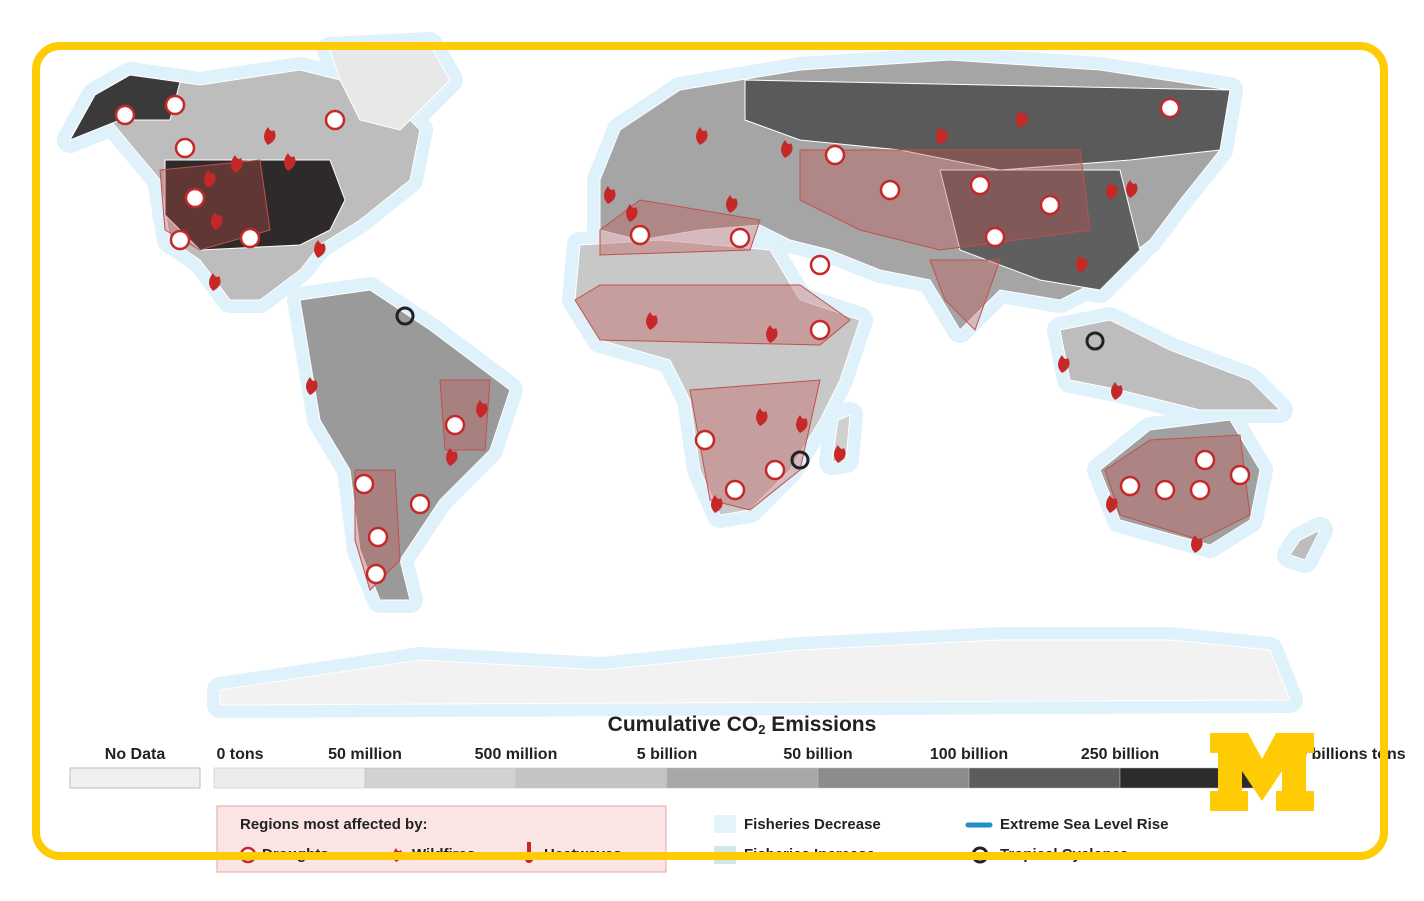 Image resolution: width=1424 pixels, height=901 pixels. Describe the element at coordinates (239, 754) in the screenshot. I see `scale-label: 0 tons` at that location.